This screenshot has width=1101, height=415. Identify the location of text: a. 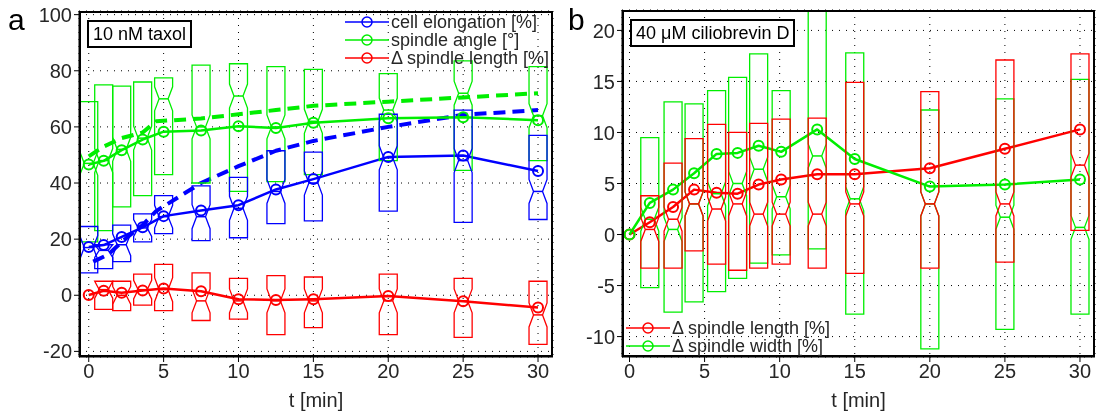
(16, 19).